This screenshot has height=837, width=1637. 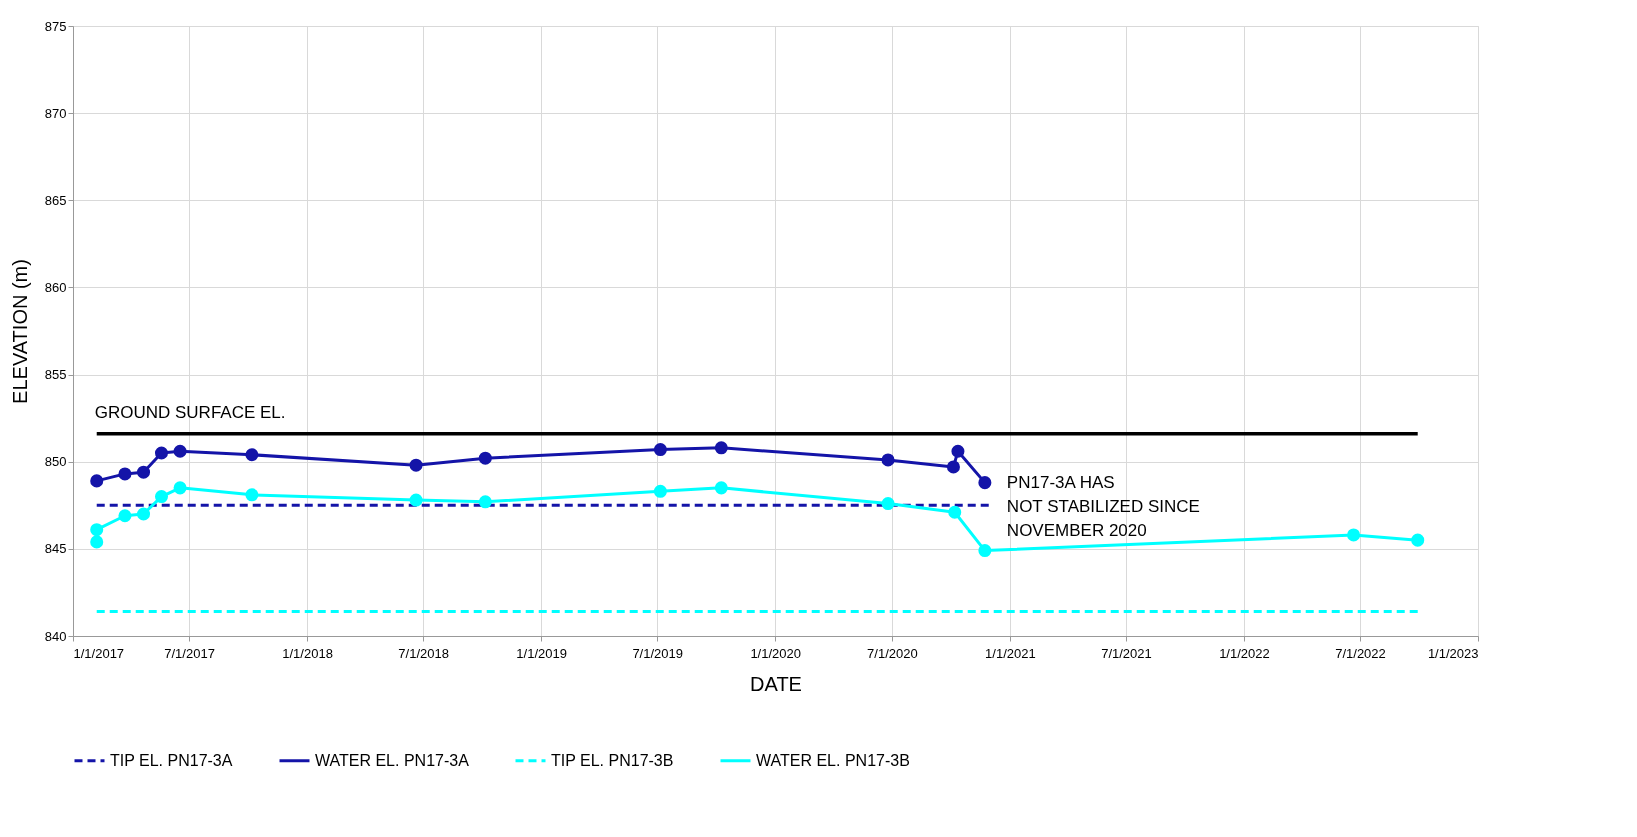 I want to click on legend-label: TIP EL. PN17-3A, so click(x=171, y=760).